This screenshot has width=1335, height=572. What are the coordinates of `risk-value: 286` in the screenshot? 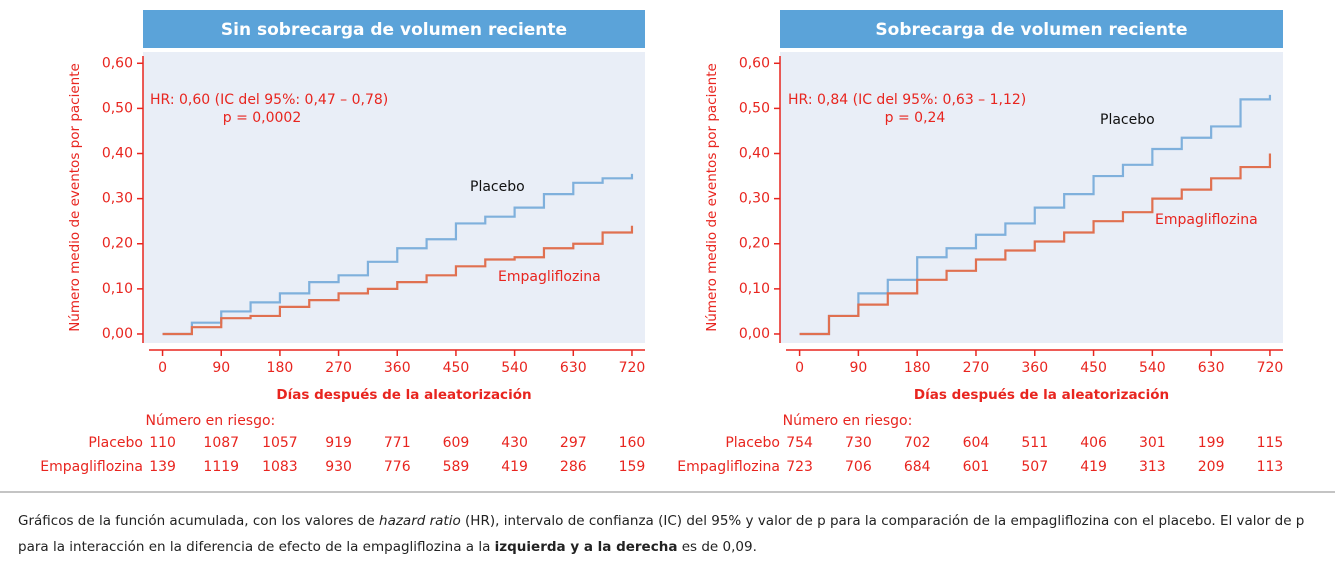 It's located at (573, 467).